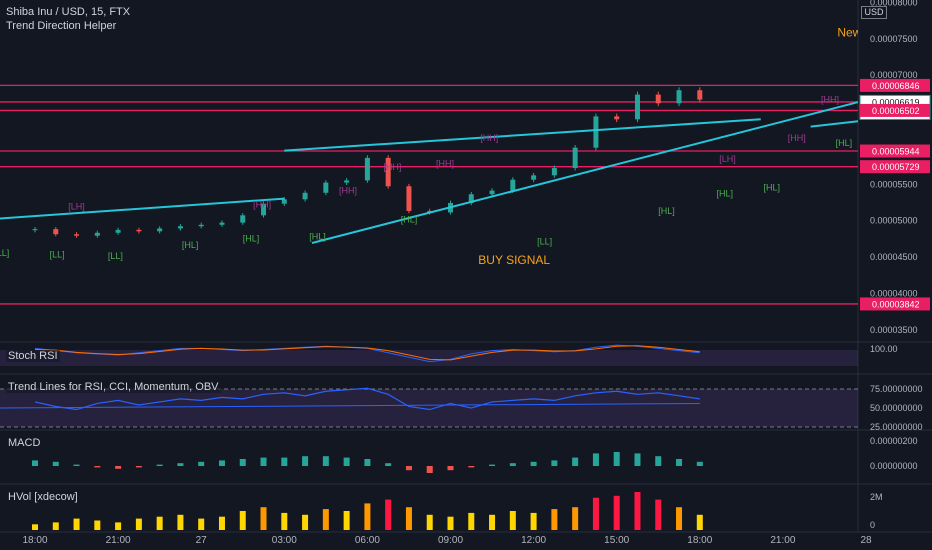 This screenshot has width=932, height=550. I want to click on price-level-label: 0.00006846, so click(896, 86).